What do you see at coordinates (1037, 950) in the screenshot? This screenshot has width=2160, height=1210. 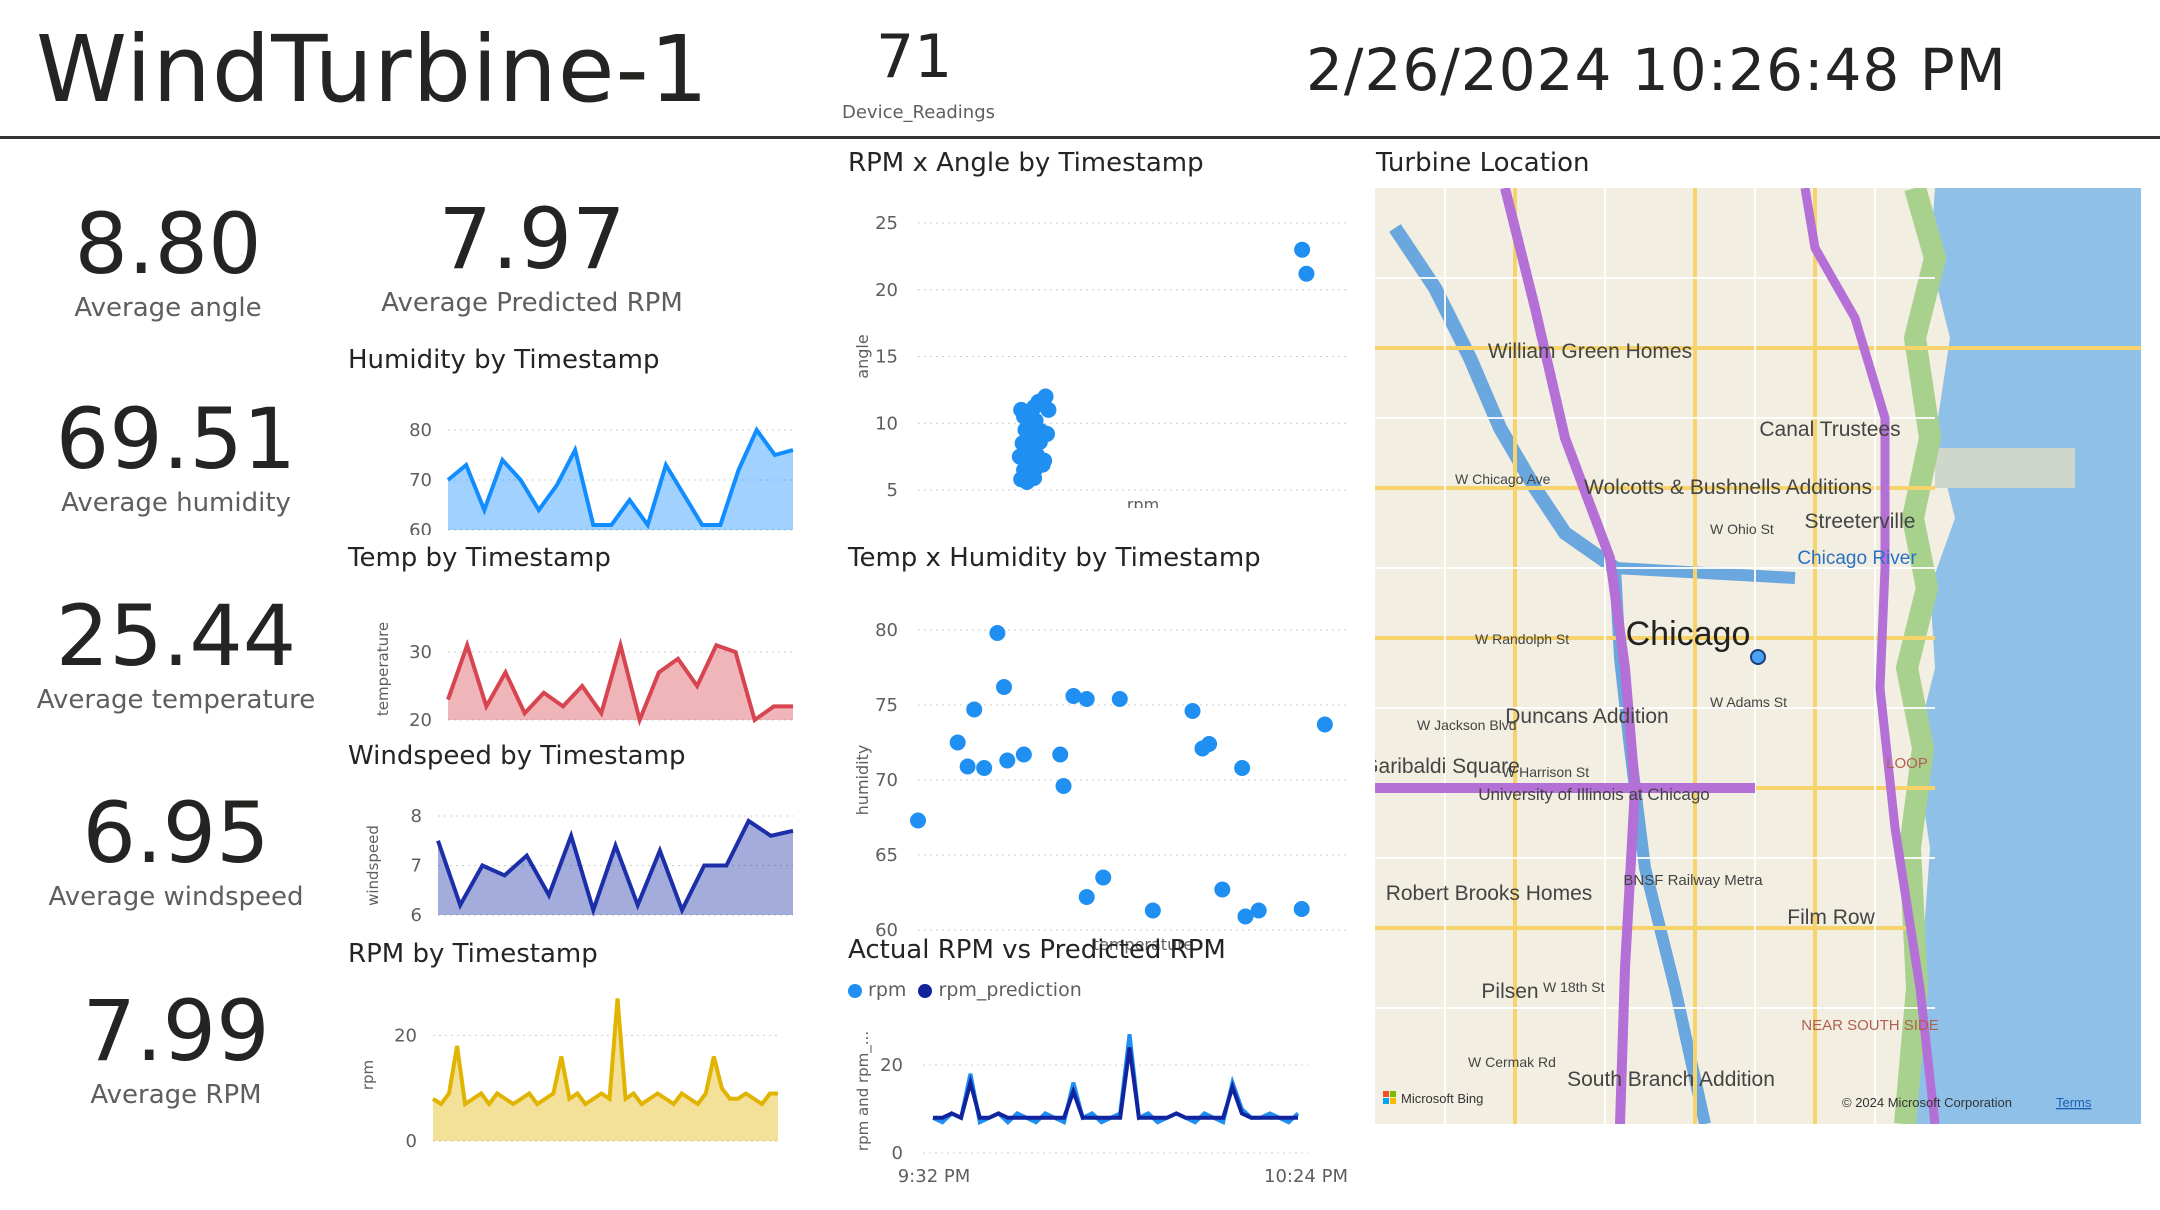 I see `chart-title: Actual RPM vs Predicted RPM` at bounding box center [1037, 950].